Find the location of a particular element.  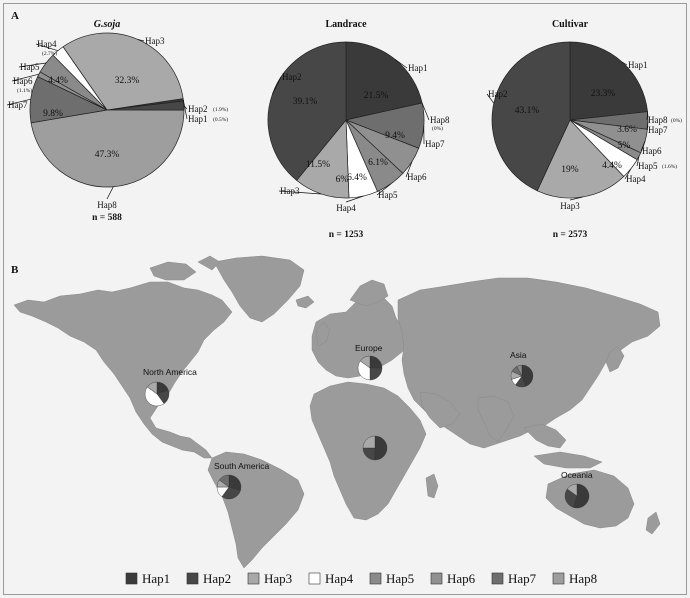

region-pie-slice-hap7 is located at coordinates (224, 481).